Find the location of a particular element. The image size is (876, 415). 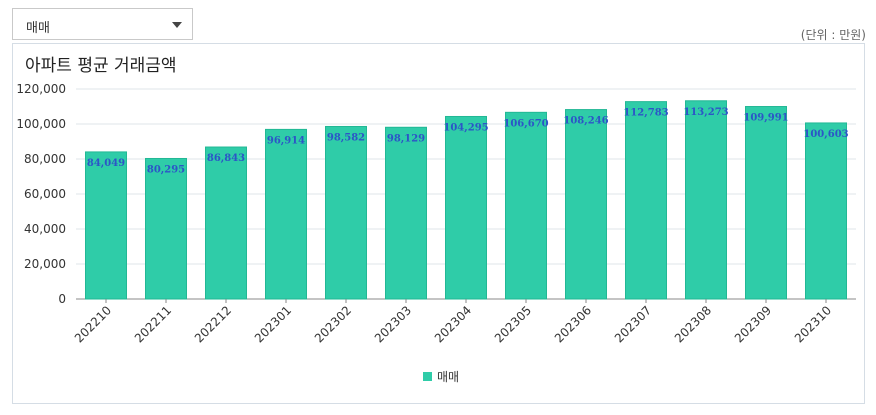

y-tick-label: 40,000 is located at coordinates (45, 229).